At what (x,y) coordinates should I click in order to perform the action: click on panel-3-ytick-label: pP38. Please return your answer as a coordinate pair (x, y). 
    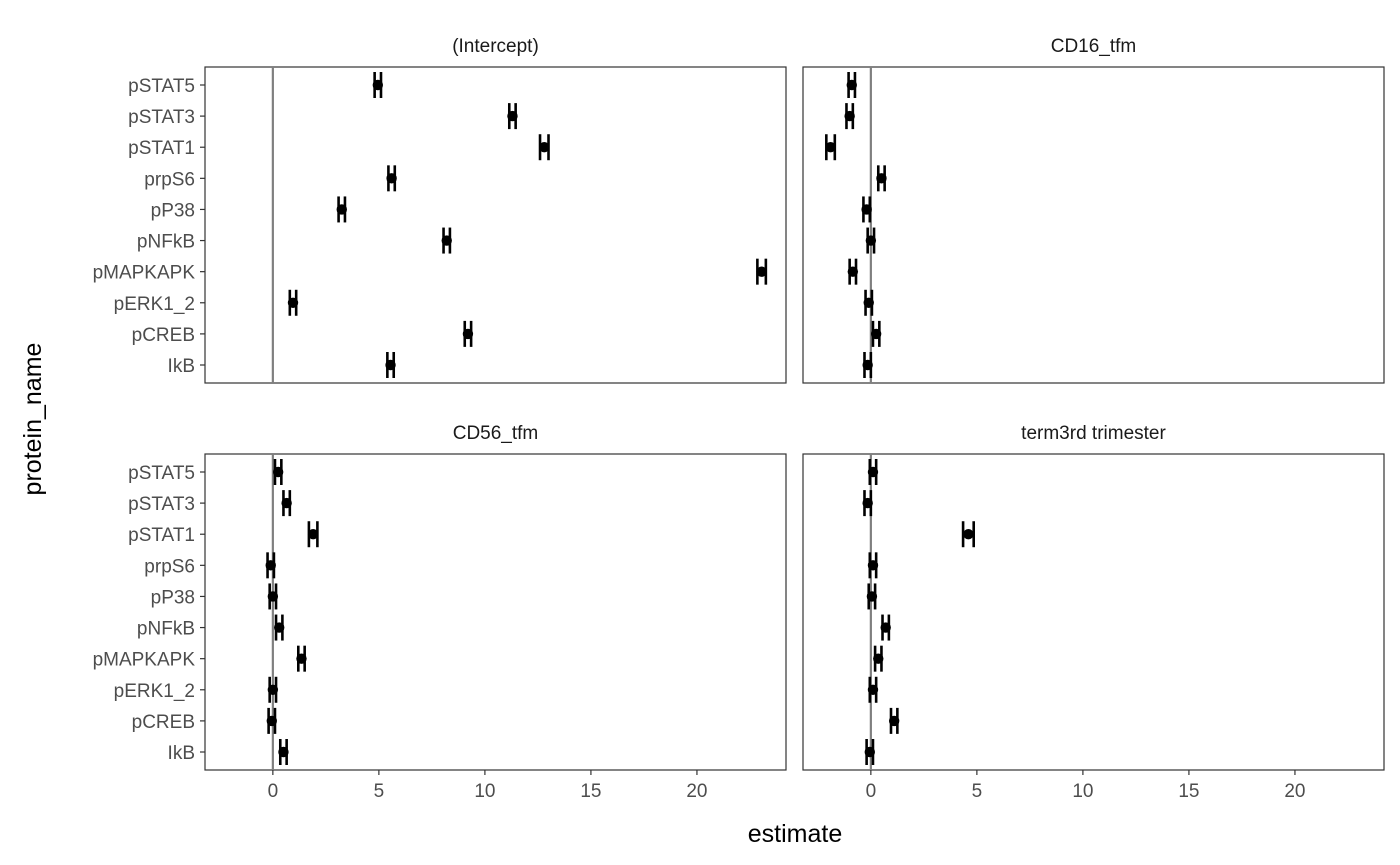
    Looking at the image, I should click on (173, 597).